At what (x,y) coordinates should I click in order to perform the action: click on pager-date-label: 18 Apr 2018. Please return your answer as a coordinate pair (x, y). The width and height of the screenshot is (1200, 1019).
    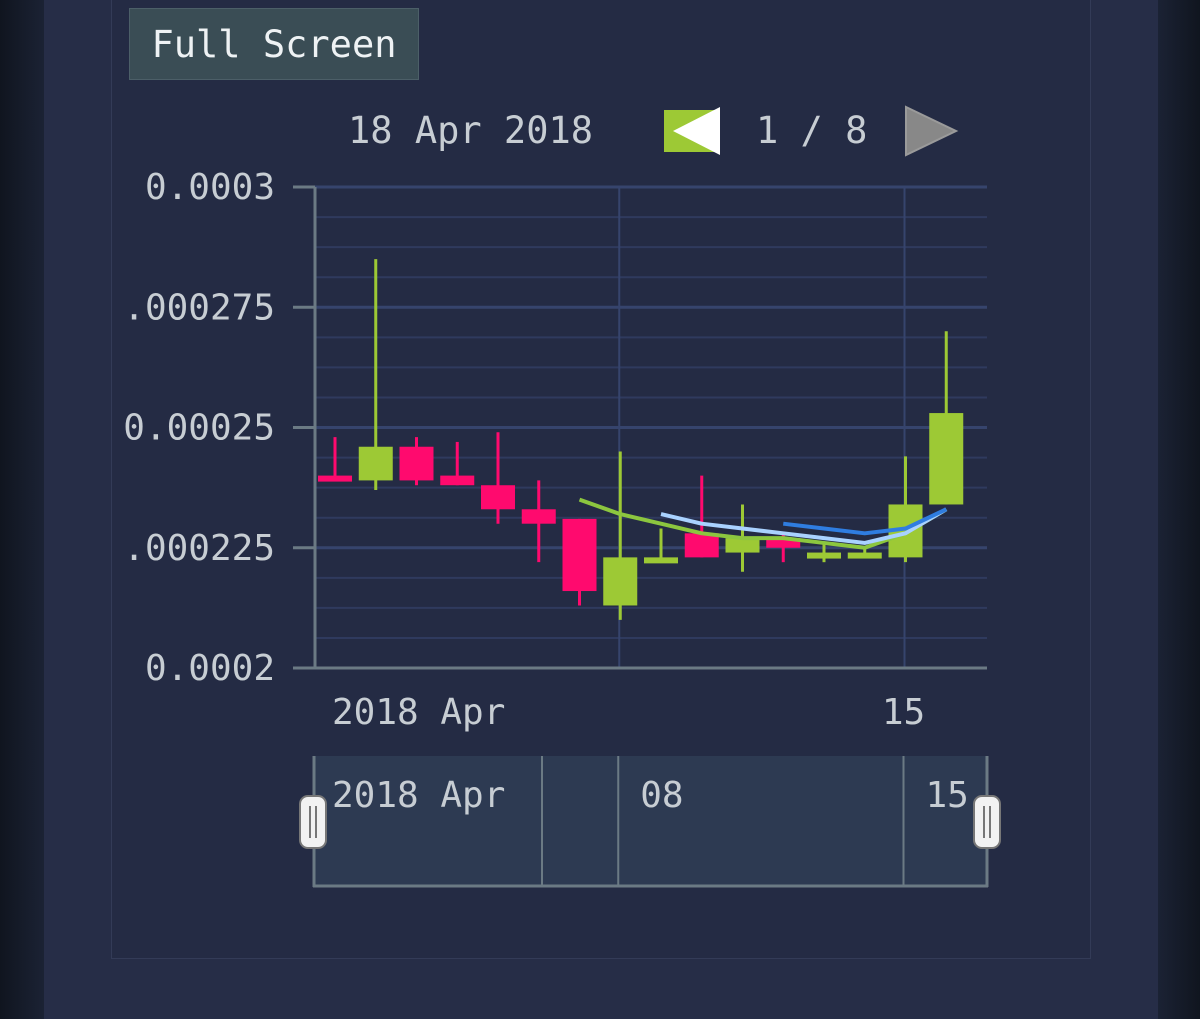
    Looking at the image, I should click on (470, 130).